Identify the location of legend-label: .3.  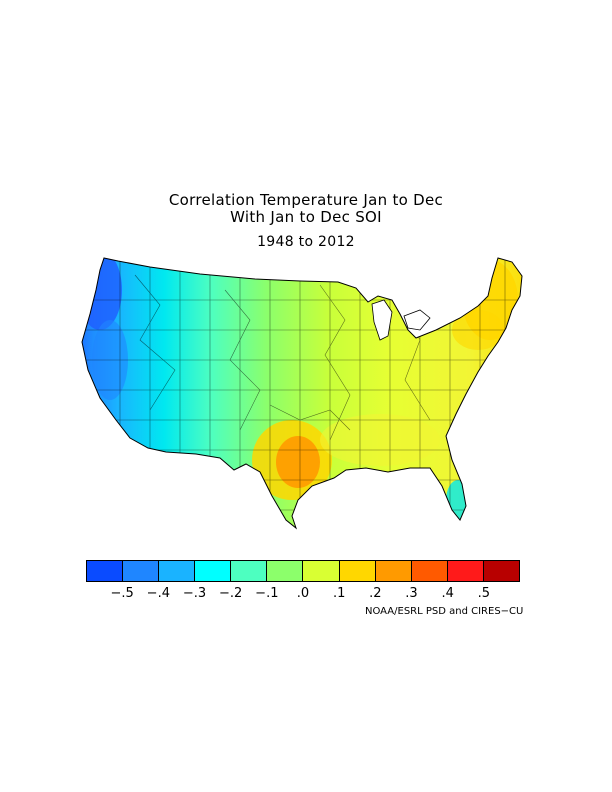
(411, 593).